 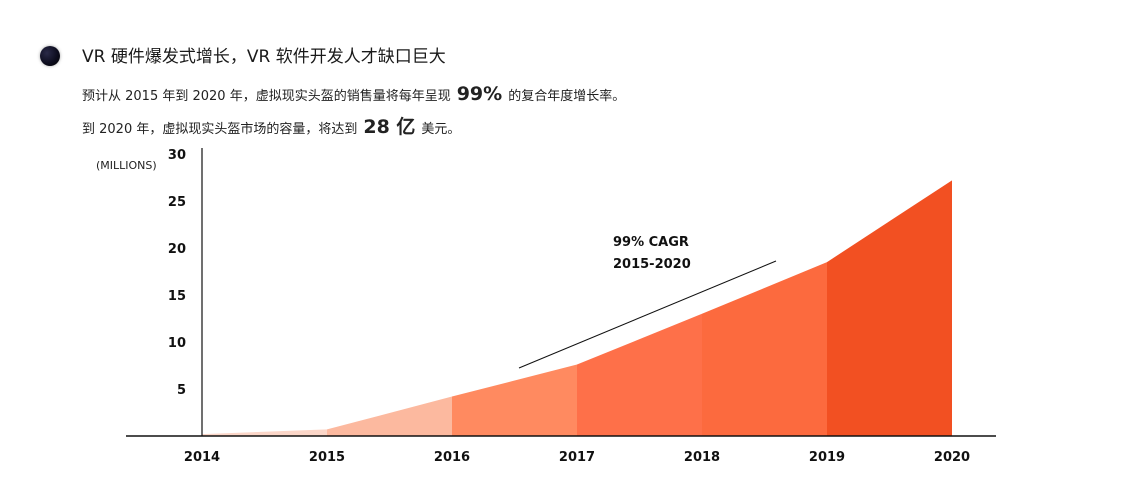 I want to click on y-tick-20: 20, so click(x=177, y=249).